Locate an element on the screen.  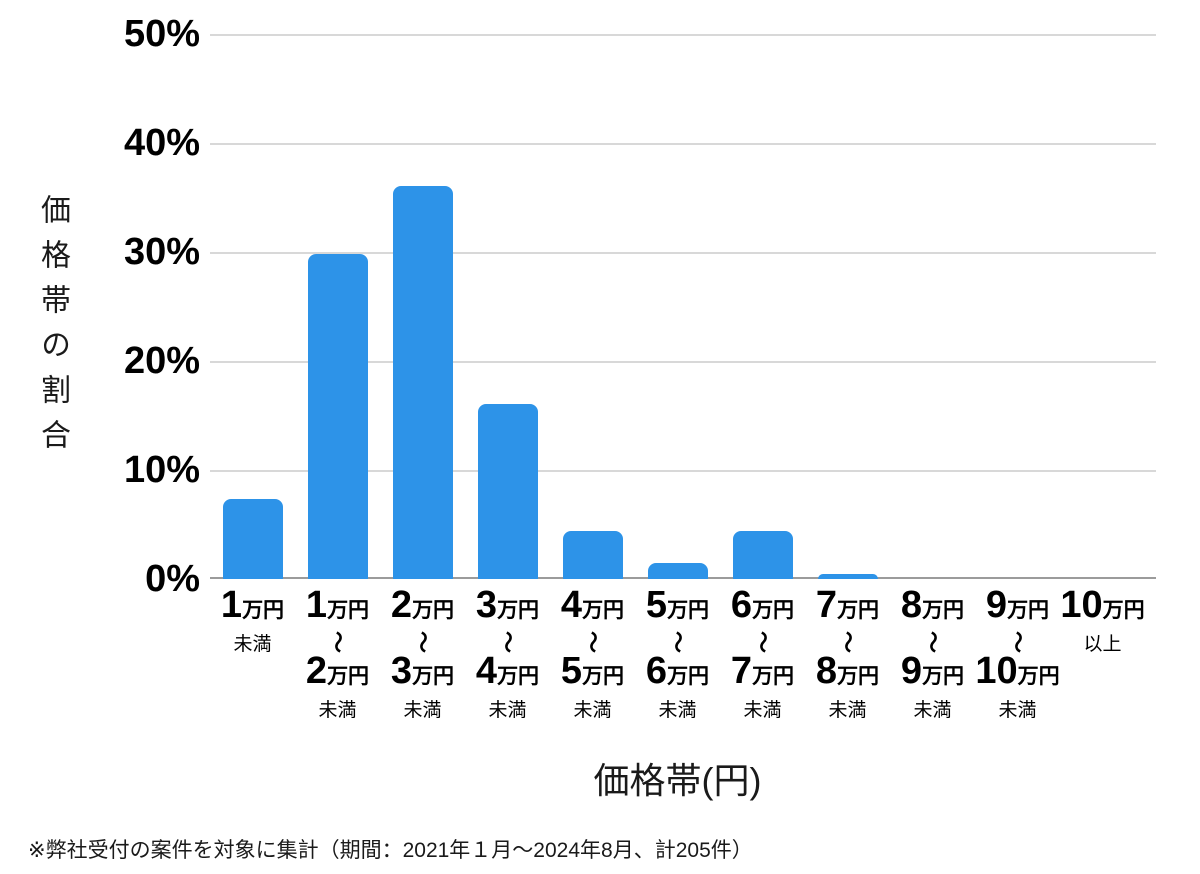
x-category-label-4: 4万円〜 5万円 未満 is located at coordinates (592, 652).